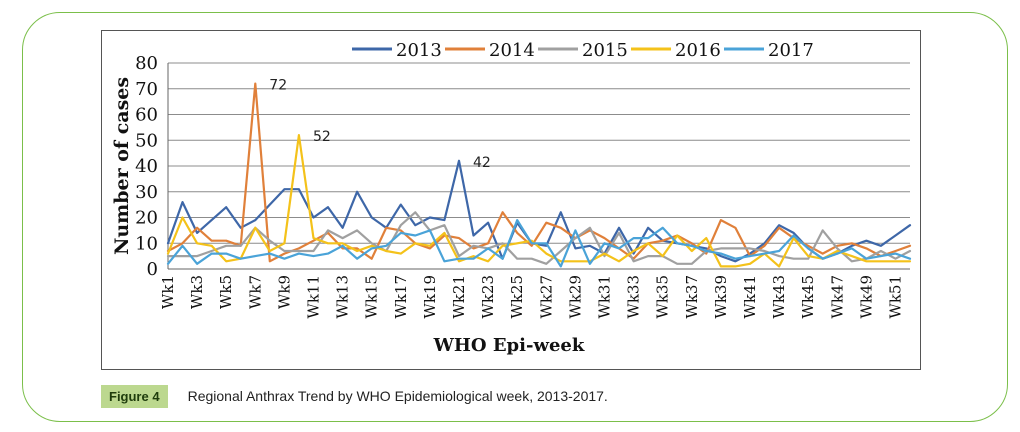  I want to click on y-axis-title: Number of cases, so click(122, 166).